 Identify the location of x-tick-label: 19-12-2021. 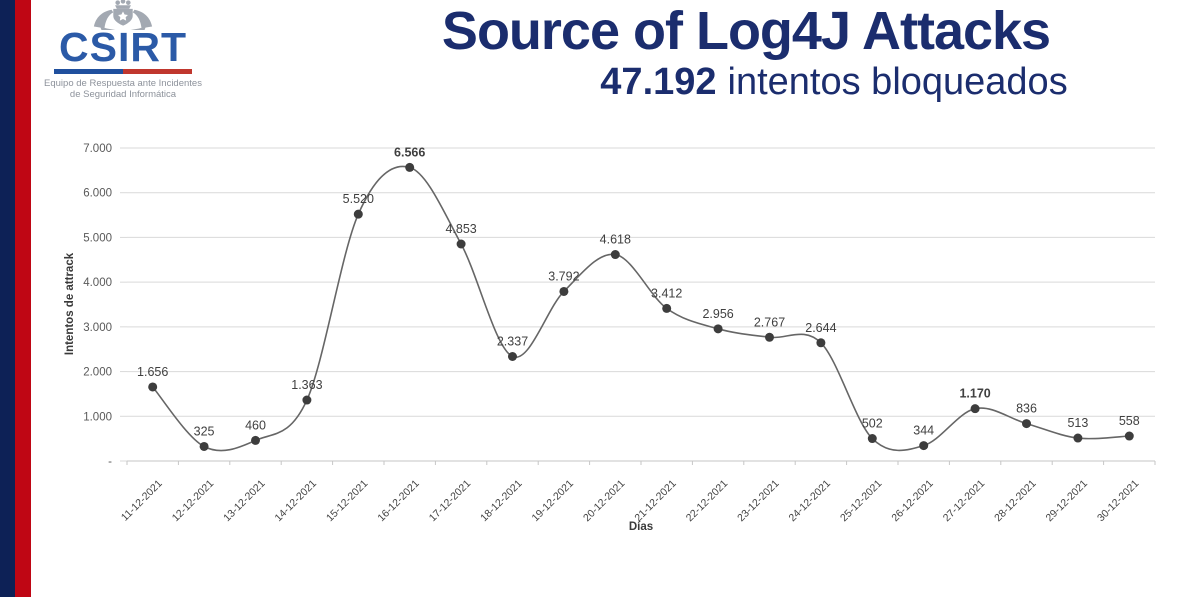
(553, 501).